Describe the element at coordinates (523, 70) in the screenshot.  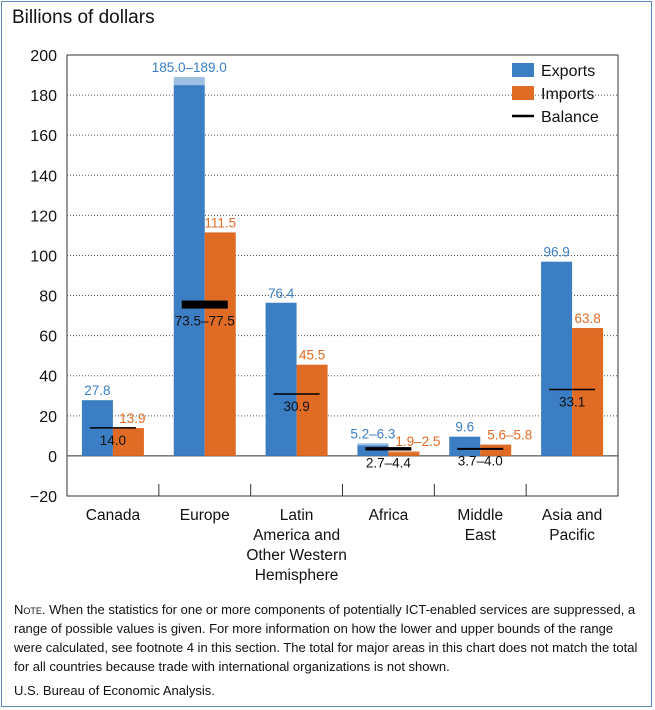
I see `legend-swatch-exports` at that location.